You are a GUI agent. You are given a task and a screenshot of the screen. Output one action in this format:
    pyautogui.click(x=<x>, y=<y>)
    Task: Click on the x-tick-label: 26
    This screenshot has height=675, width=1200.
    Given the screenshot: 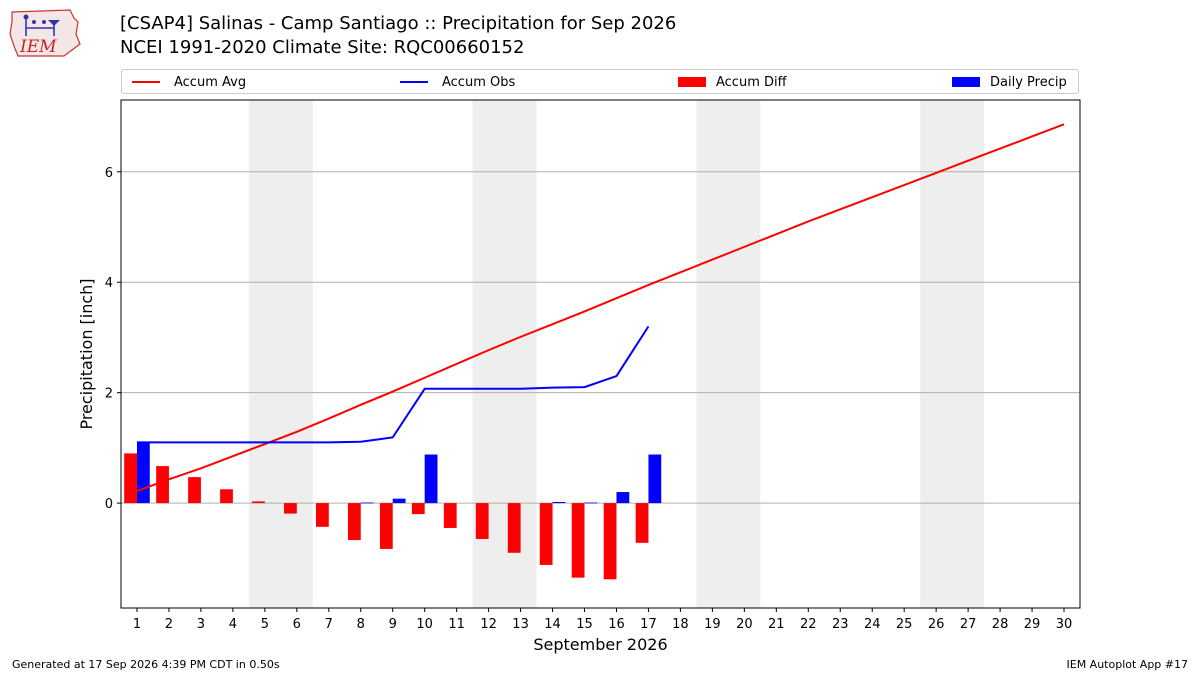 What is the action you would take?
    pyautogui.click(x=936, y=624)
    